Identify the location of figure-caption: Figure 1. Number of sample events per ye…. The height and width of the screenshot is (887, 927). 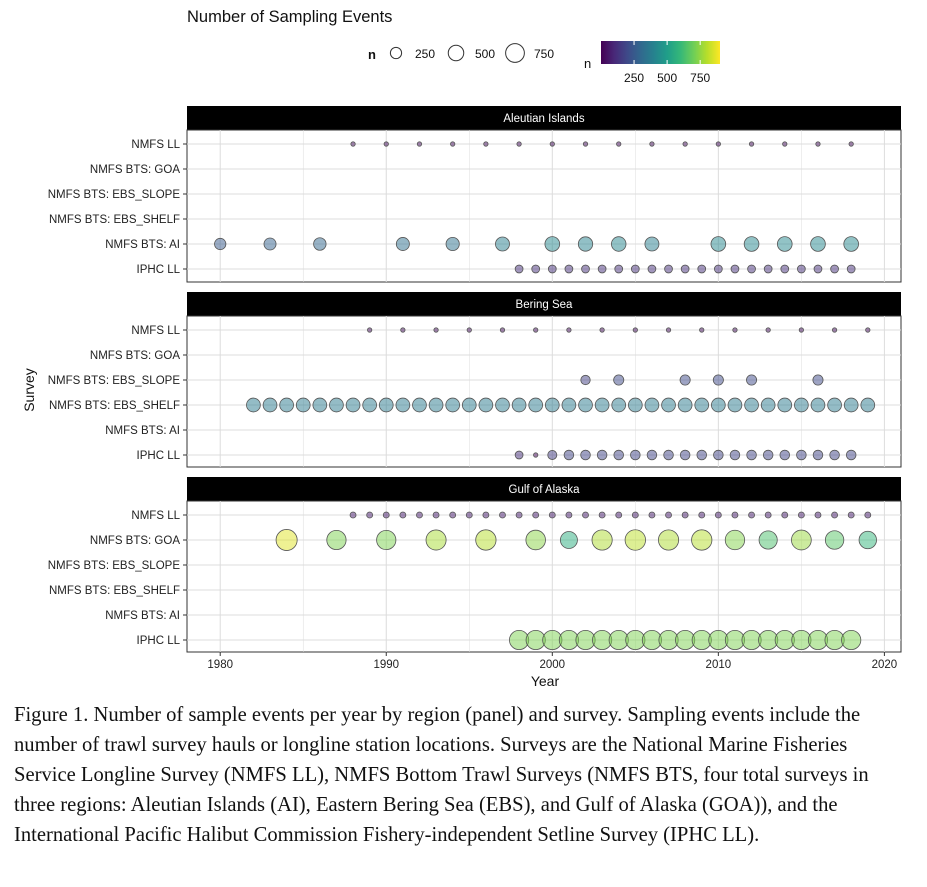
(441, 775).